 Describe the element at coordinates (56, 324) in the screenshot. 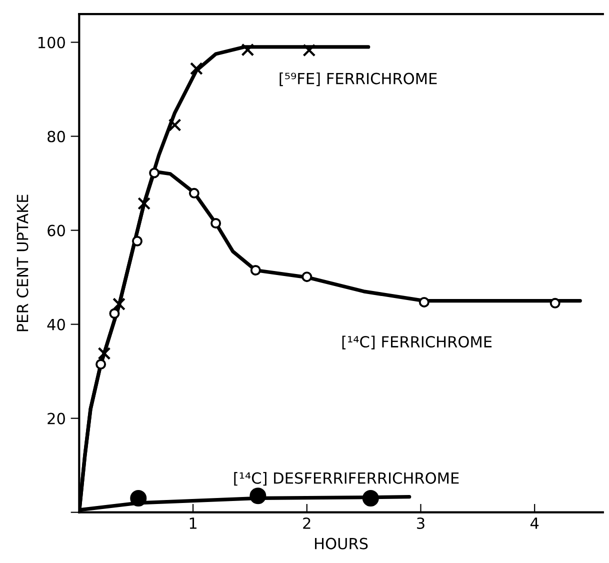

I see `y-tick-label: 40` at that location.